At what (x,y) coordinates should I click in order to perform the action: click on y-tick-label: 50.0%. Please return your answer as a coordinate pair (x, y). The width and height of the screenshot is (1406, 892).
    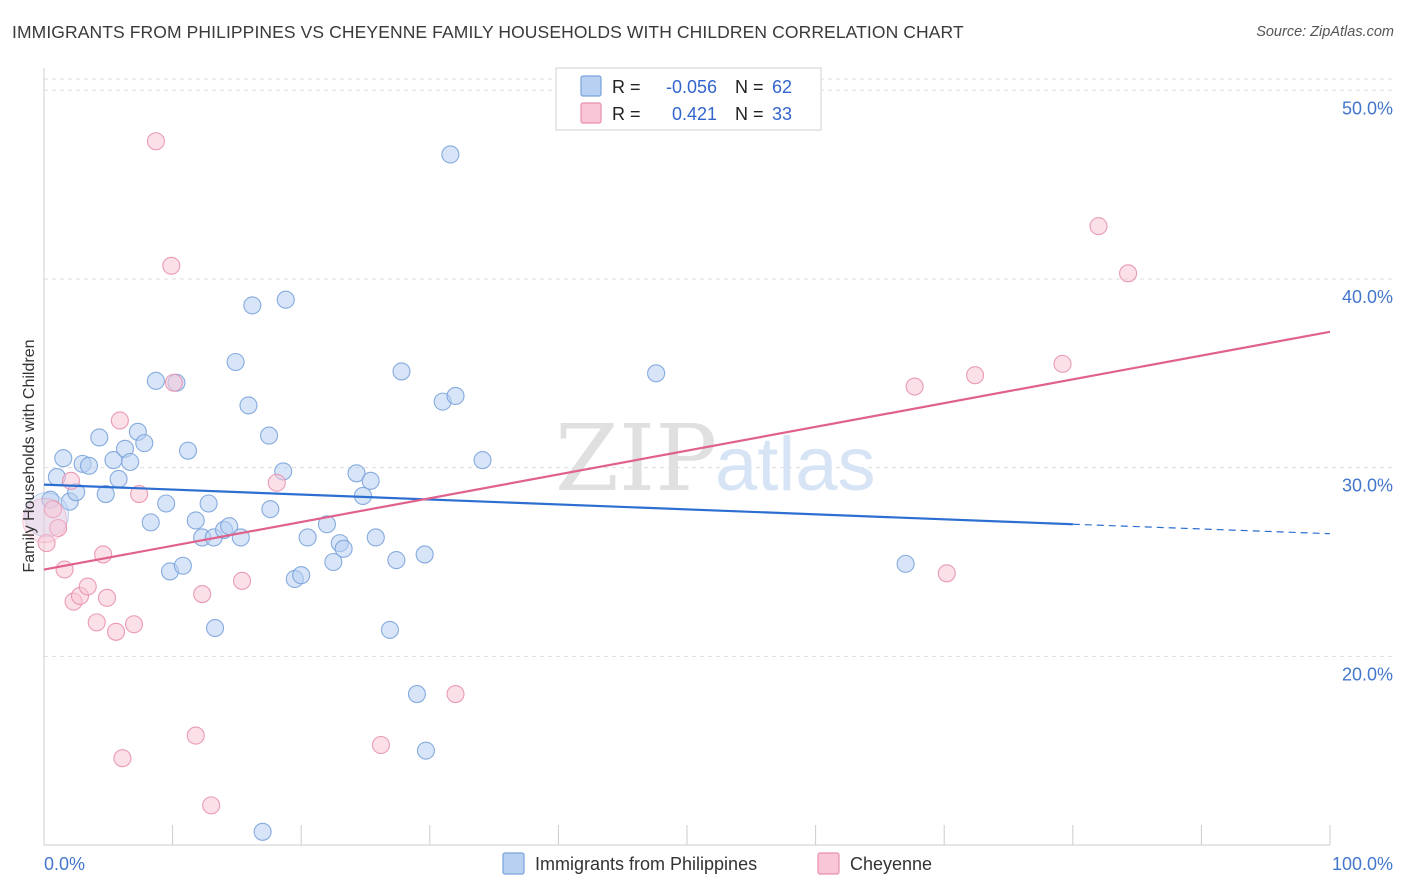
    Looking at the image, I should click on (1367, 108).